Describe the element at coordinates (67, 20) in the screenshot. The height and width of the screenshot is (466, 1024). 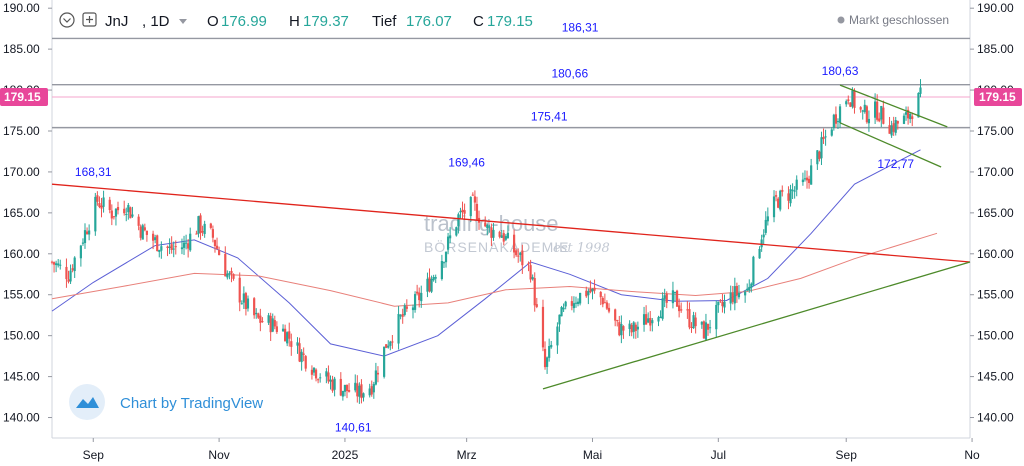
I see `chevron-circle-icon` at that location.